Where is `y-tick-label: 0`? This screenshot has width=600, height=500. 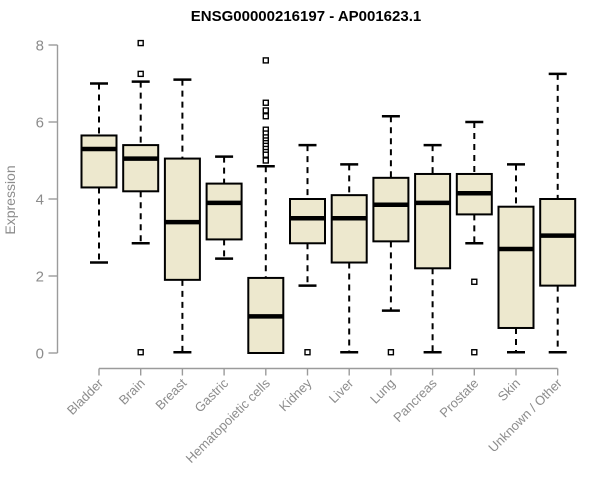
y-tick-label: 0 is located at coordinates (40, 353).